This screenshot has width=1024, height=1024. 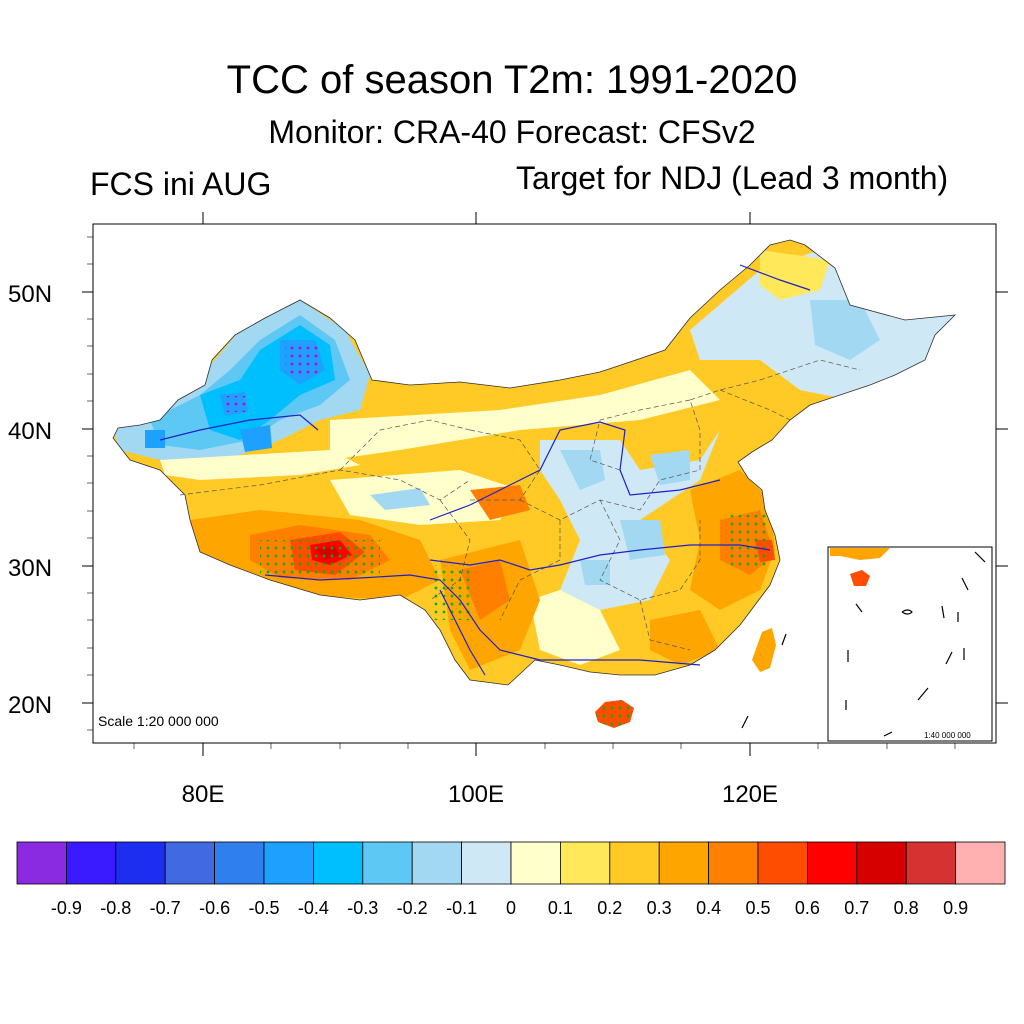 I want to click on colorbar-label: 0.7, so click(x=856, y=908).